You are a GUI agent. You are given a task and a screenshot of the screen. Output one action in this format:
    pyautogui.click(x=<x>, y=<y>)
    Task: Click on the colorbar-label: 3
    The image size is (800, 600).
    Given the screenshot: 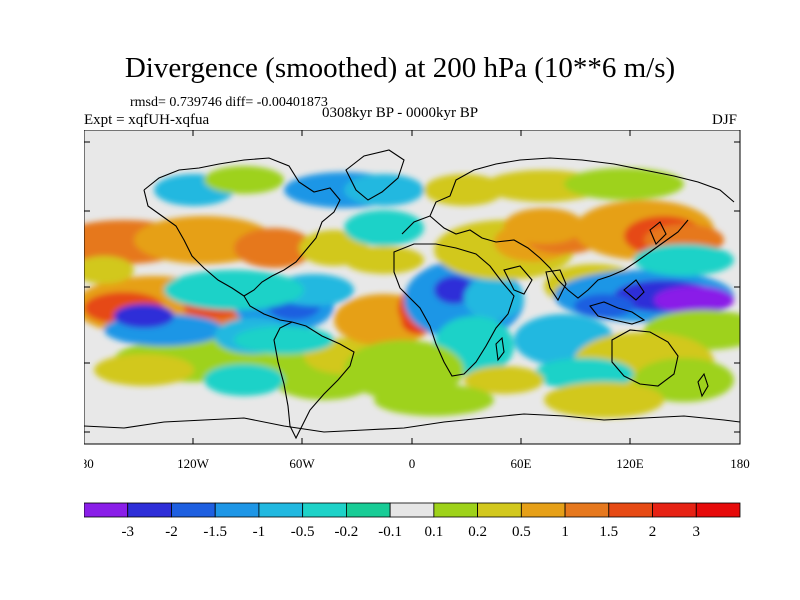 What is the action you would take?
    pyautogui.click(x=697, y=532)
    